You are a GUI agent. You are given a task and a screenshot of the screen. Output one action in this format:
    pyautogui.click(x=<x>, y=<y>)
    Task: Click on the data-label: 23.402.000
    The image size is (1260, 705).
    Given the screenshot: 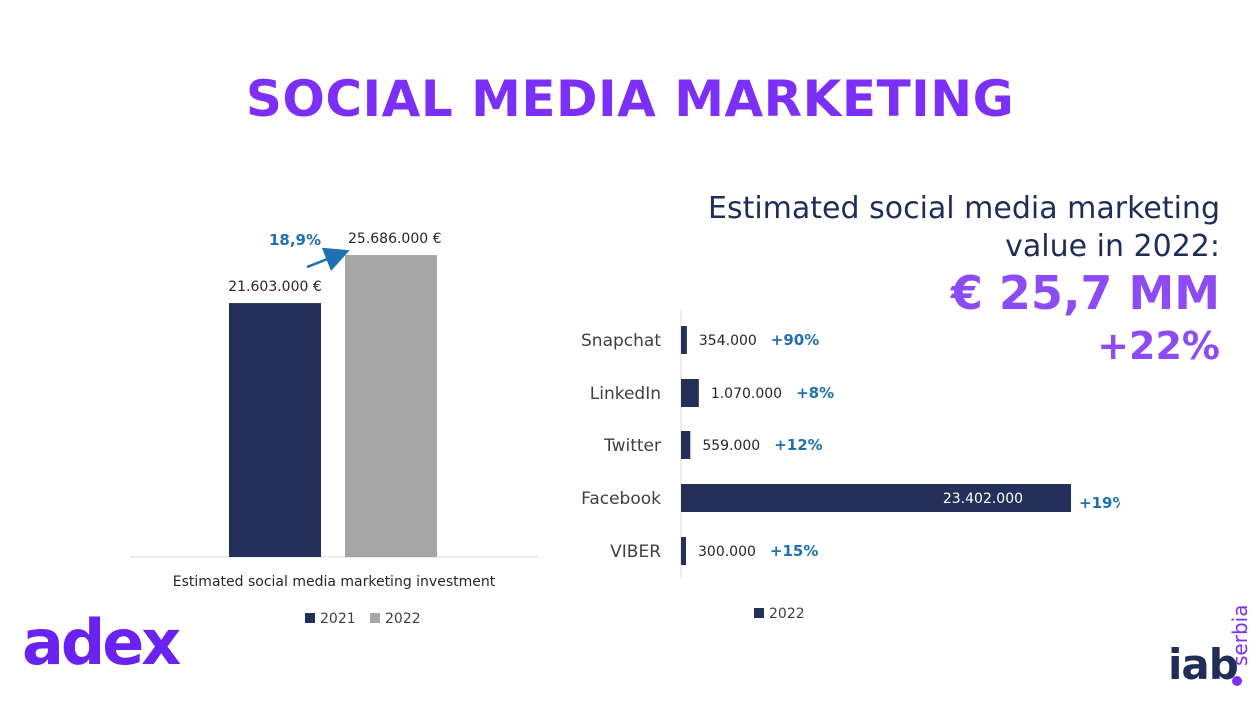 What is the action you would take?
    pyautogui.click(x=983, y=499)
    